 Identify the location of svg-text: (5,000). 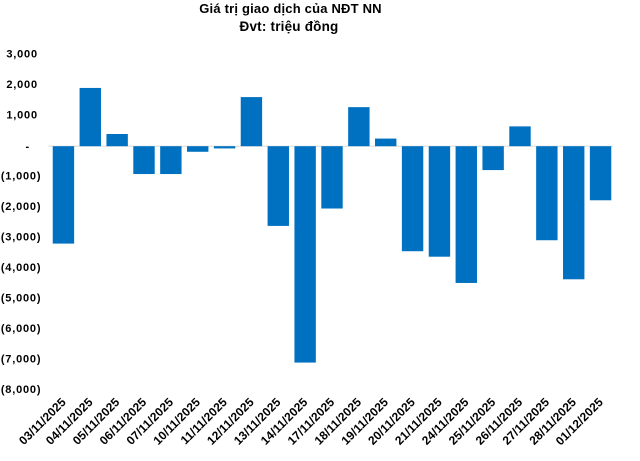
(21, 299).